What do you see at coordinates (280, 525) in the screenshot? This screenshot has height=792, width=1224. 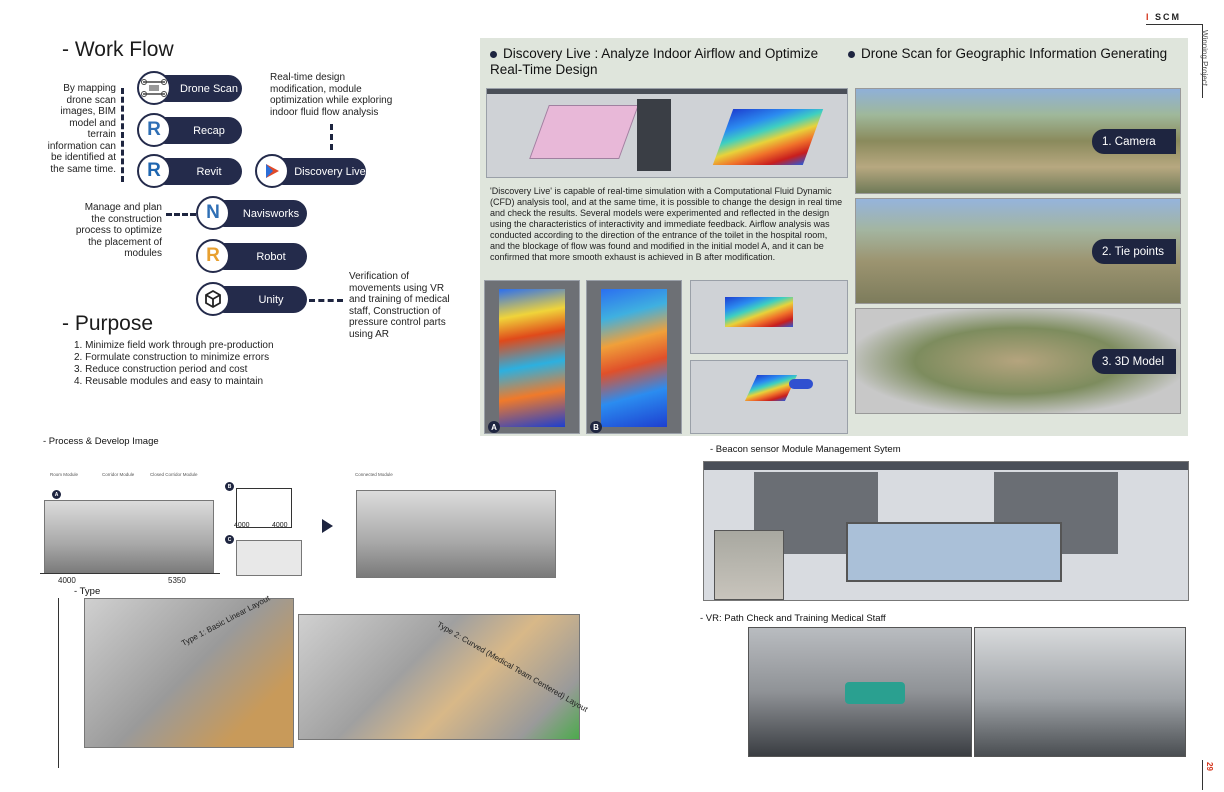 I see `dim-frame-2: 4000` at bounding box center [280, 525].